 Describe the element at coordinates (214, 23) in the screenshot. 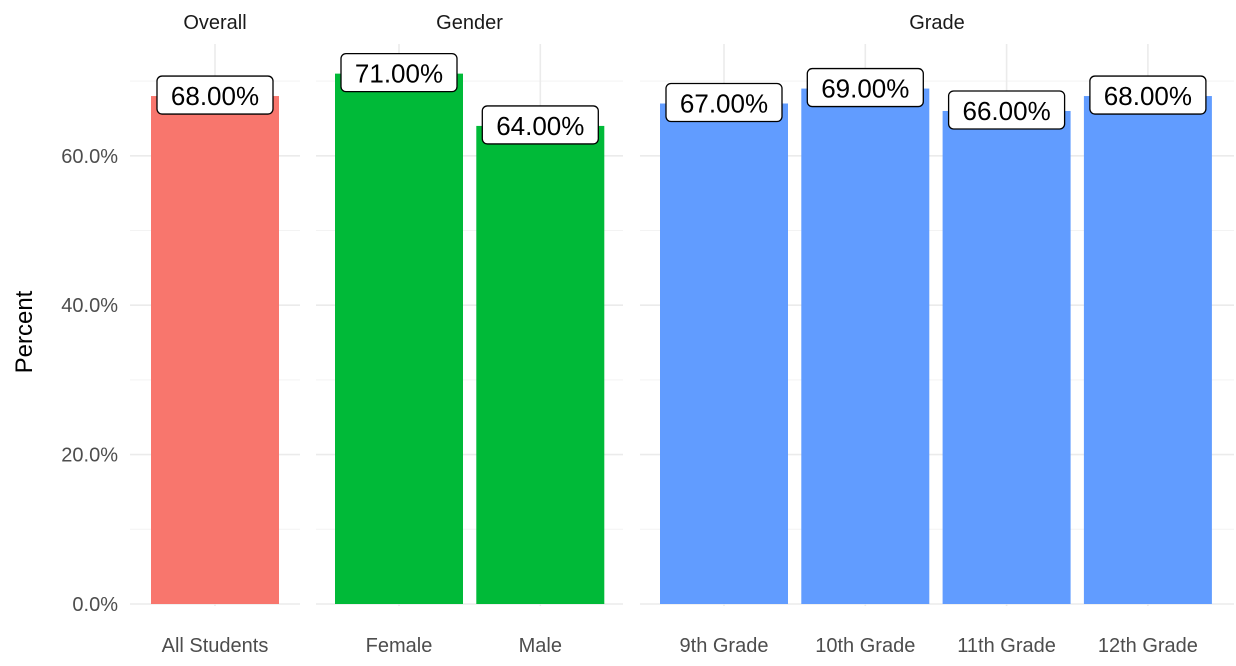

I see `panel-title: Overall` at that location.